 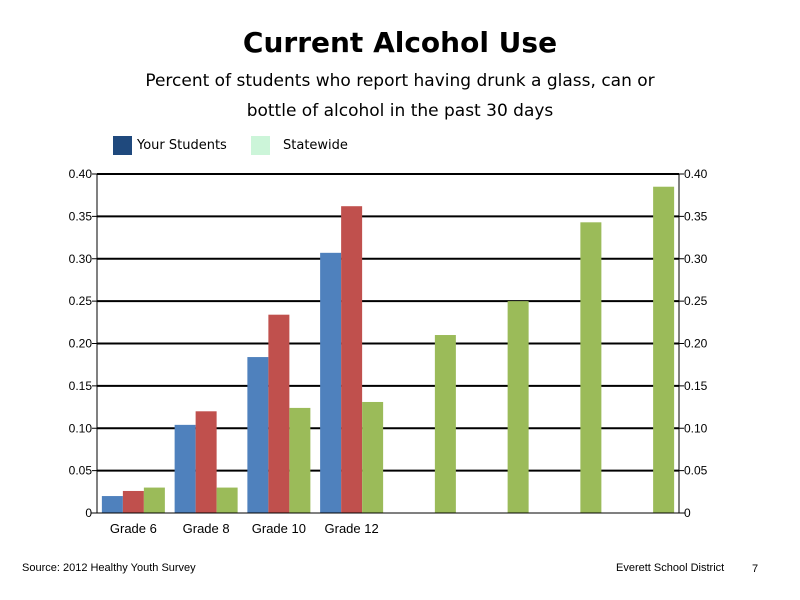 What do you see at coordinates (109, 568) in the screenshot?
I see `source-note: Source: 2012 Healthy Youth Survey` at bounding box center [109, 568].